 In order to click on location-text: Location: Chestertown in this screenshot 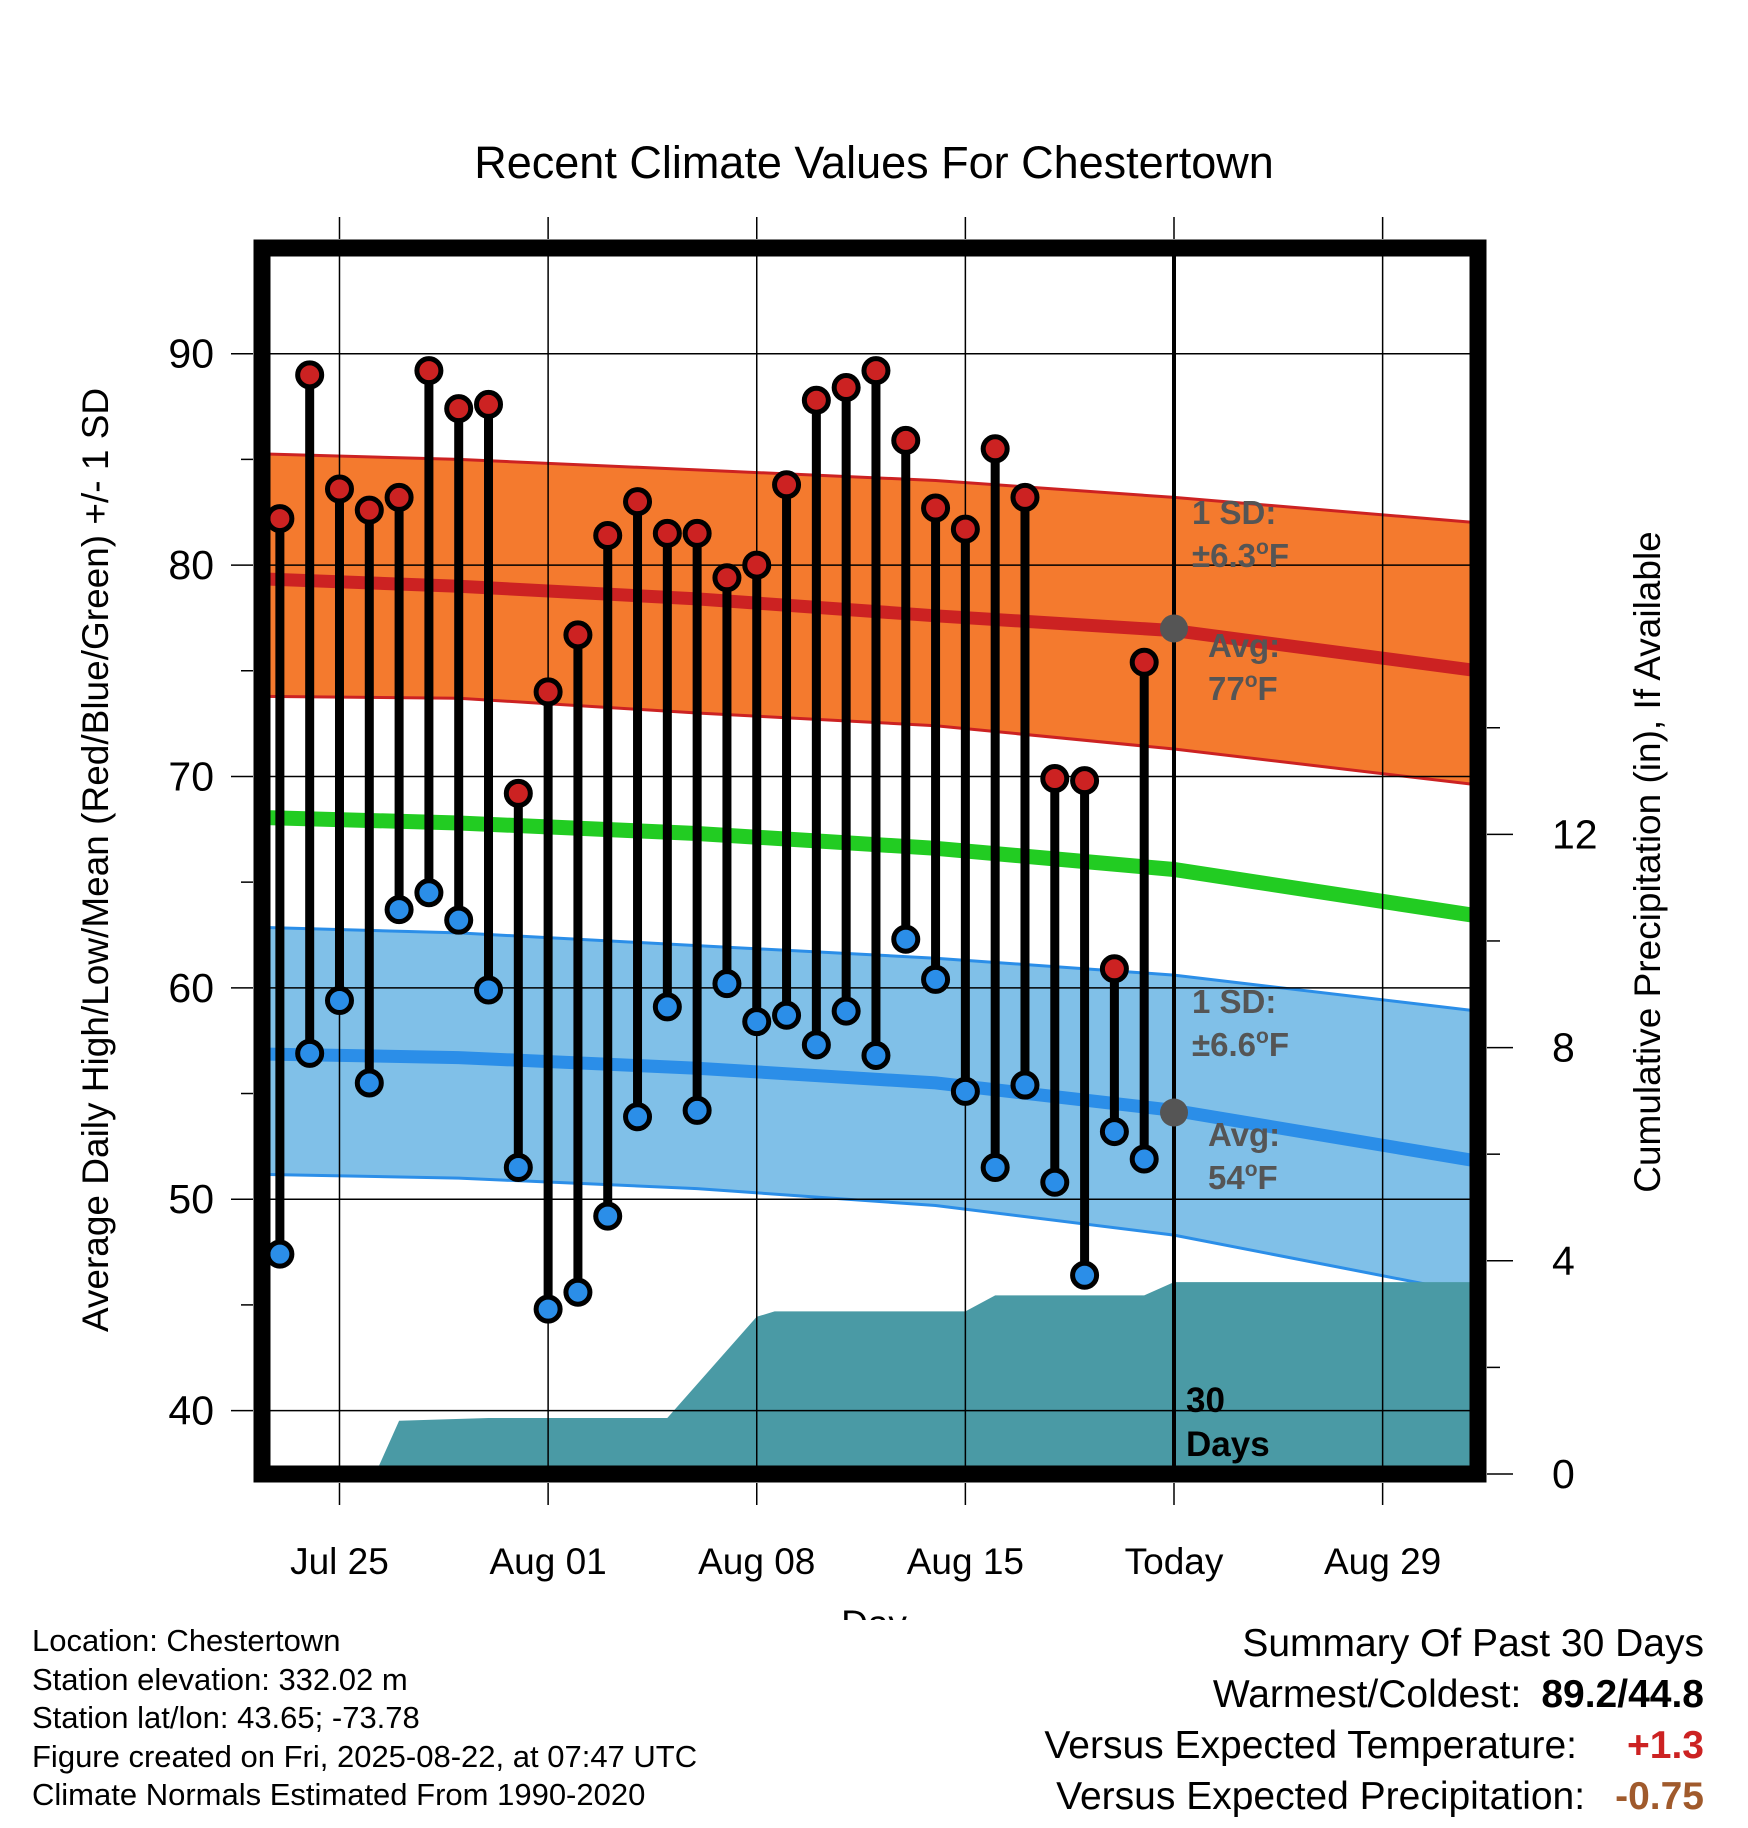, I will do `click(186, 1640)`.